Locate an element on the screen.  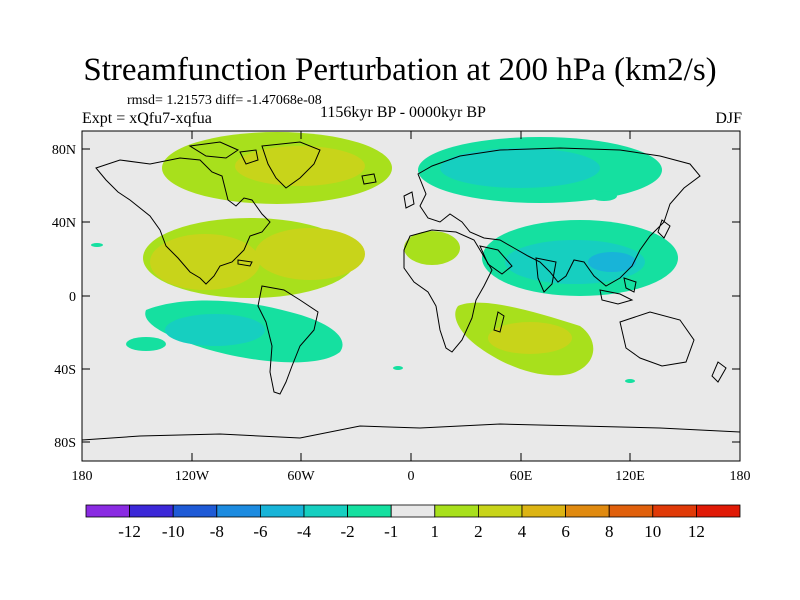
x-axis-labels: 180 120W 60W 0 60E 120E 180 is located at coordinates (411, 476).